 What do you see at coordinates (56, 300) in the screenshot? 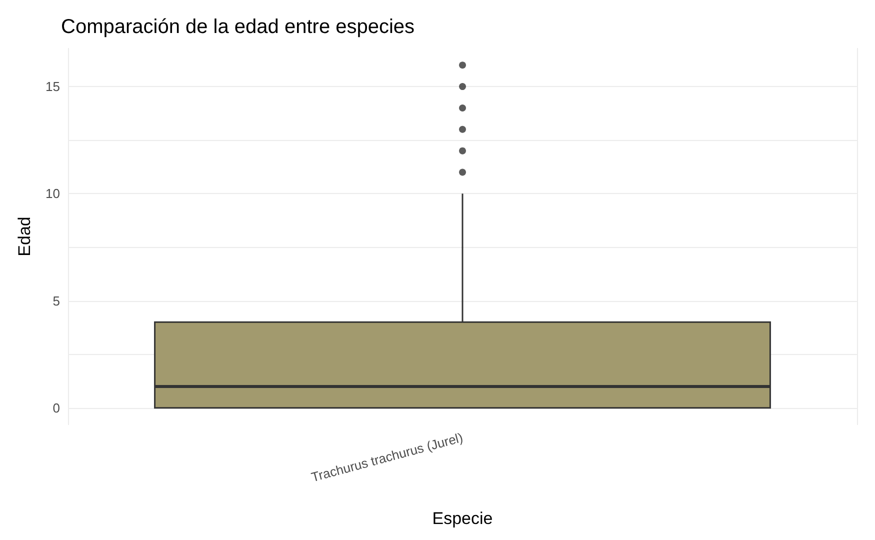
I see `y-tick-label: 5` at bounding box center [56, 300].